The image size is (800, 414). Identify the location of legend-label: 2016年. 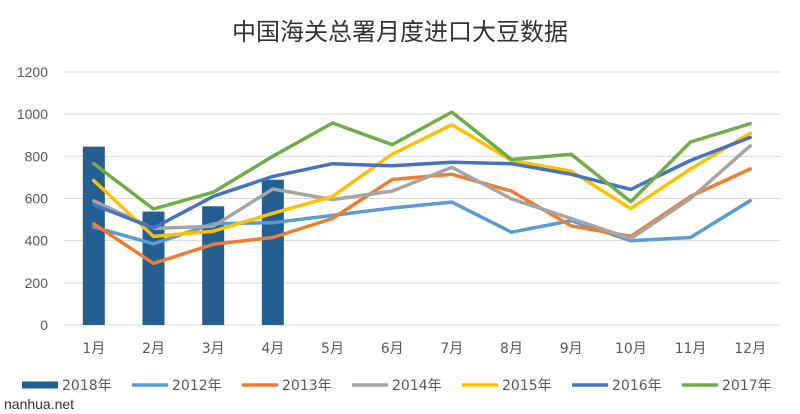
(637, 386).